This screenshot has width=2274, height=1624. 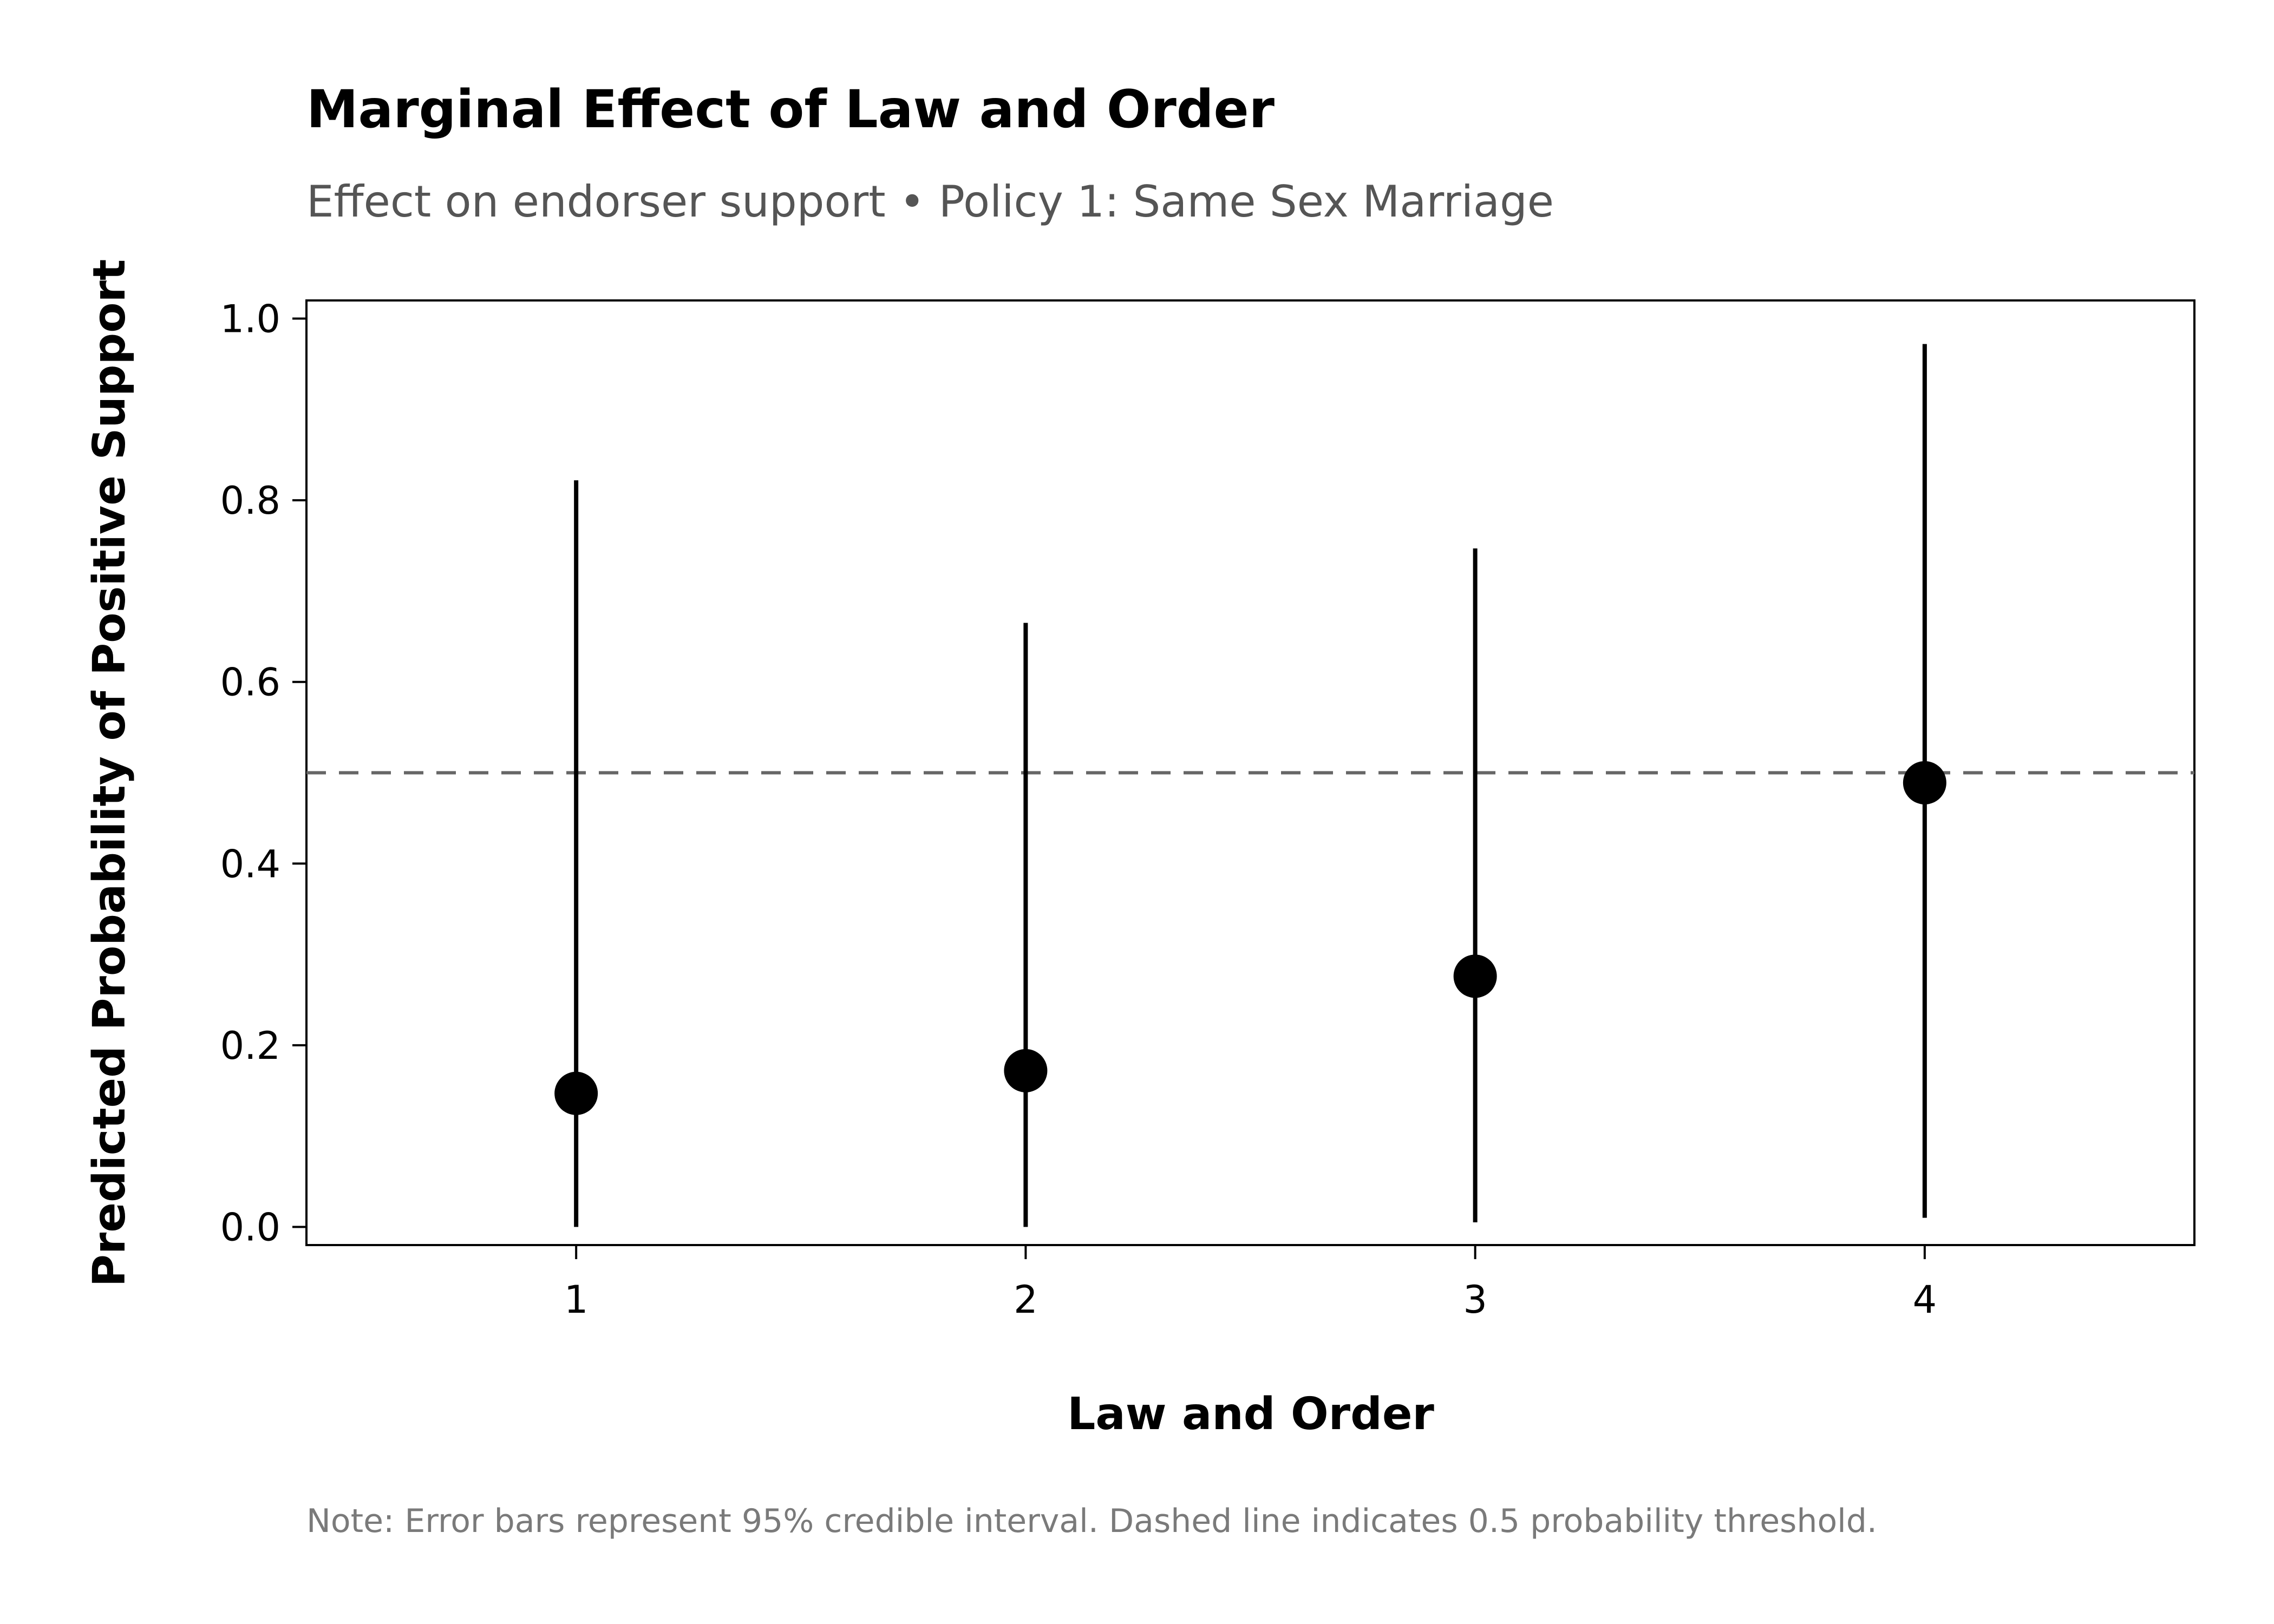 I want to click on x-axis: 1 2 3 4, so click(x=1251, y=1283).